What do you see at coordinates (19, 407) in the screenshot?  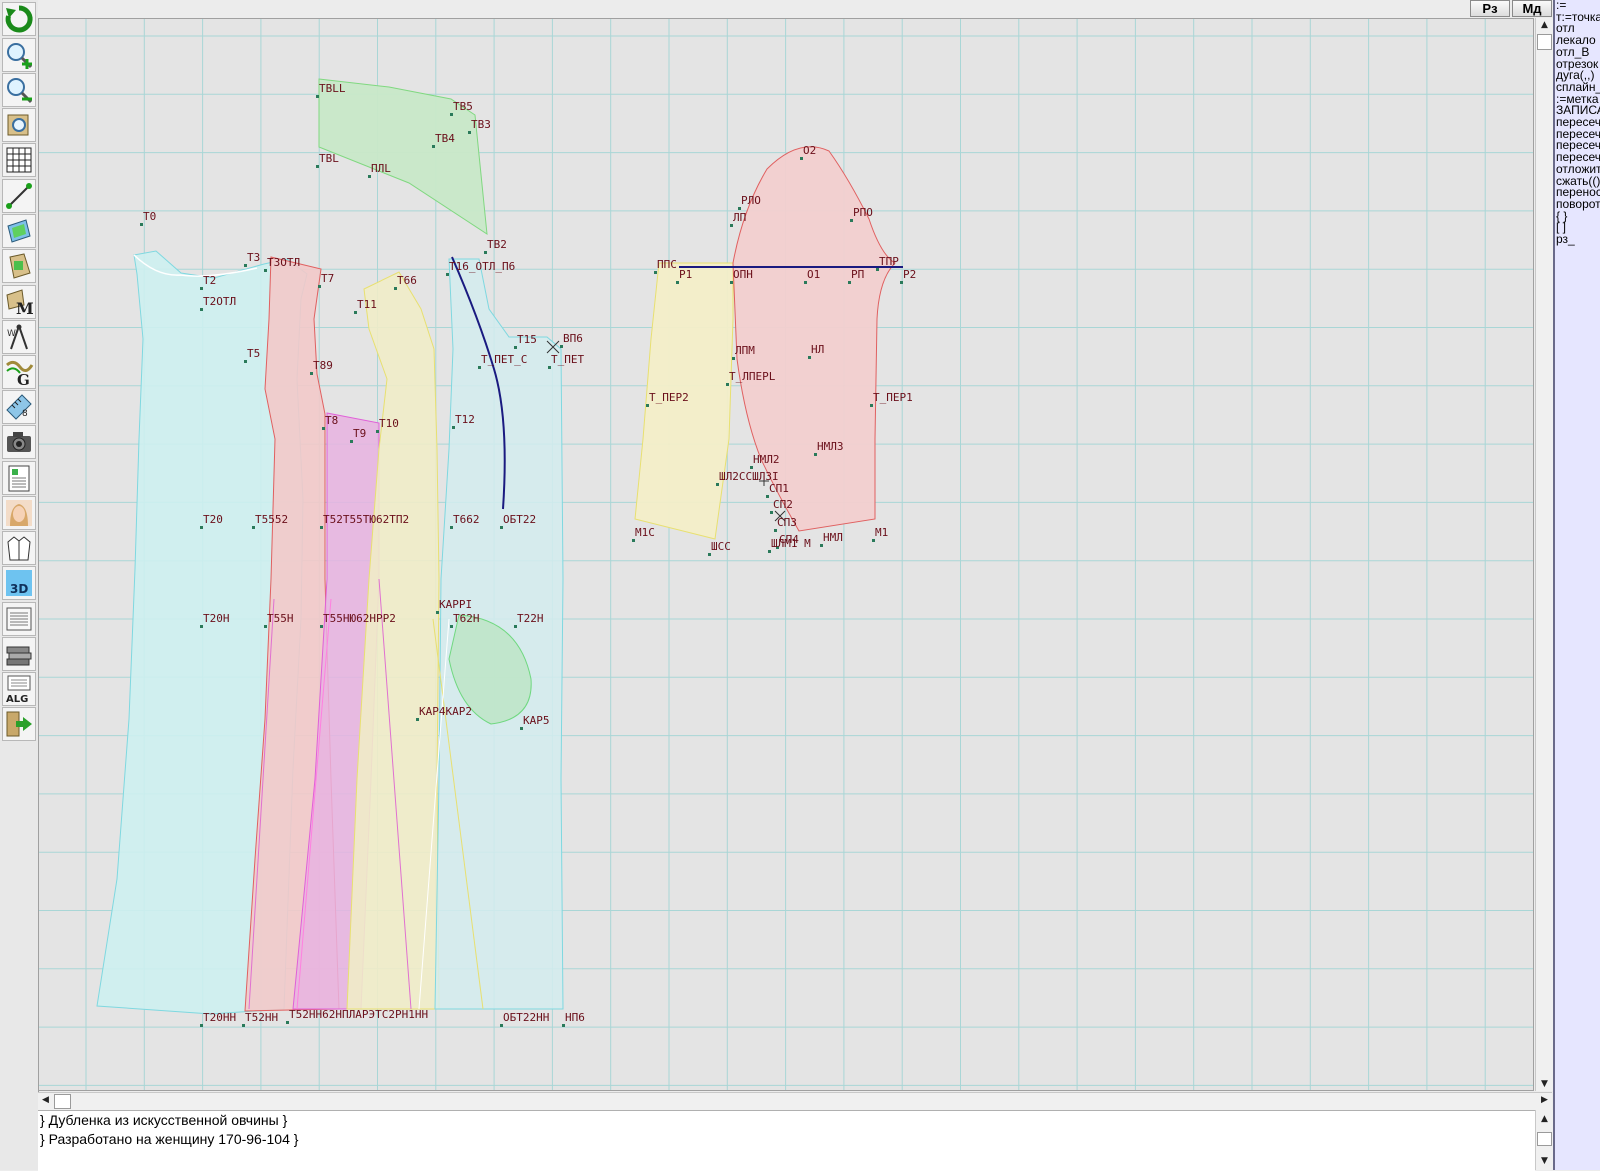 I see `ruler-button: 8` at bounding box center [19, 407].